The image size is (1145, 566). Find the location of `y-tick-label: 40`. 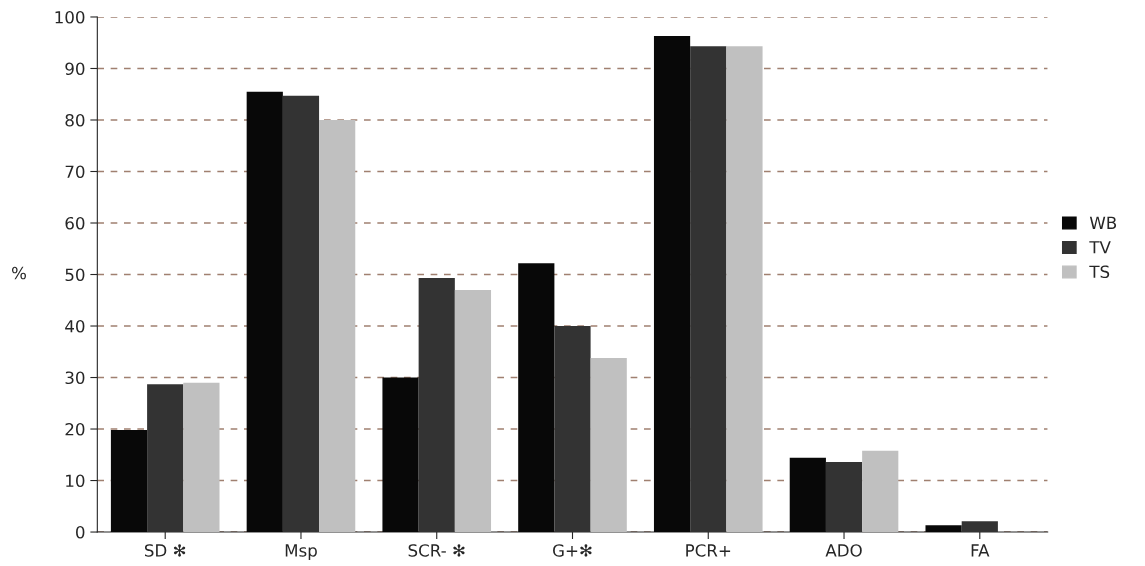

y-tick-label: 40 is located at coordinates (75, 326).